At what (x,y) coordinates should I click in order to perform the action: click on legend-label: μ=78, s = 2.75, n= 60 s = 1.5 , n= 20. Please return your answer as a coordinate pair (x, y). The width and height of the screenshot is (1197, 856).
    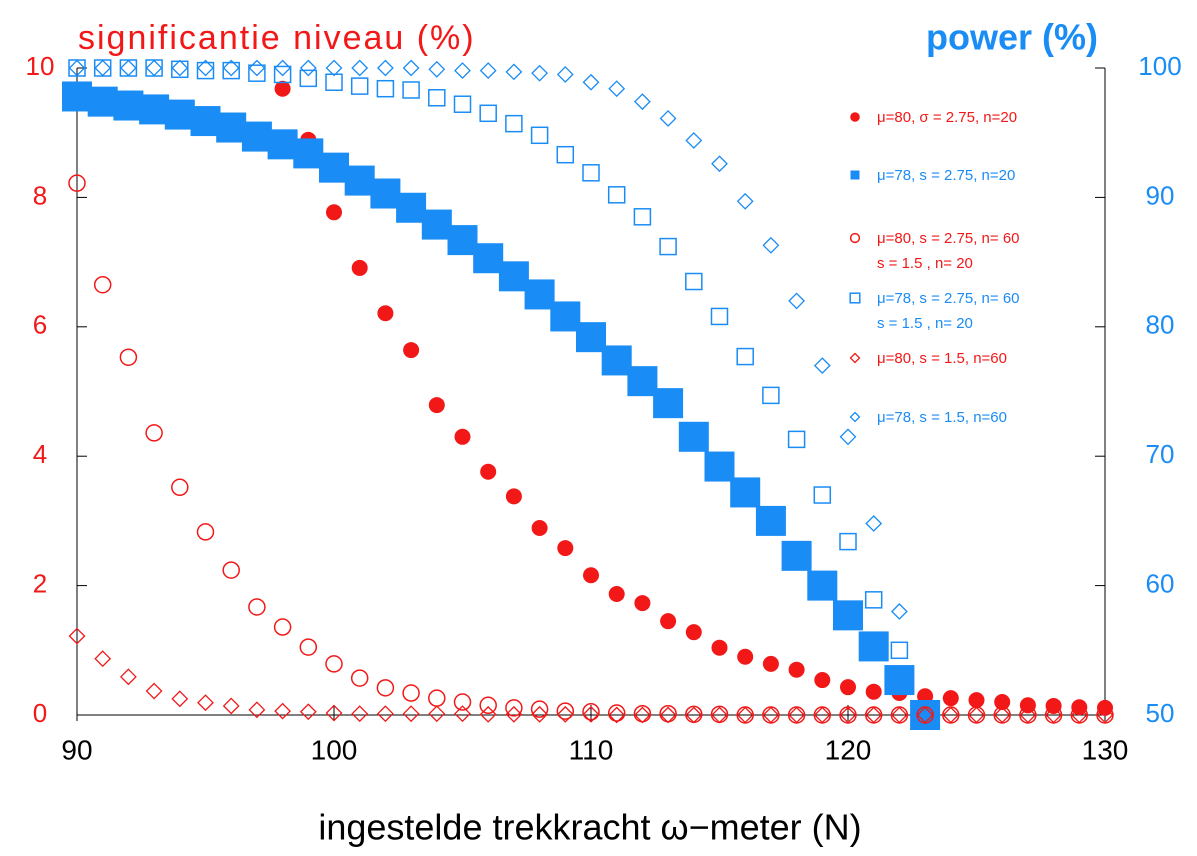
    Looking at the image, I should click on (948, 310).